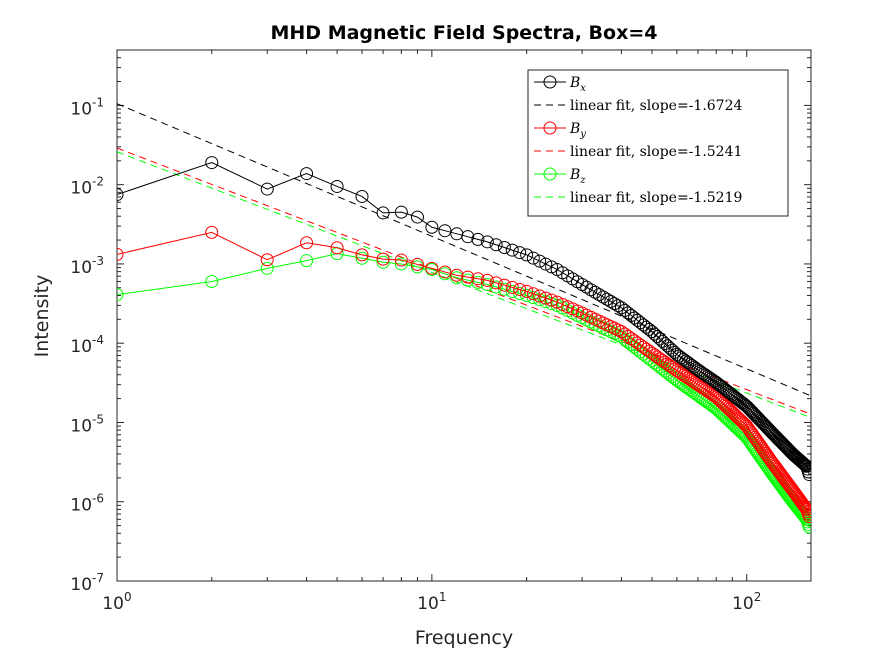 This screenshot has height=652, width=894. Describe the element at coordinates (577, 130) in the screenshot. I see `legend-label-y: By` at that location.